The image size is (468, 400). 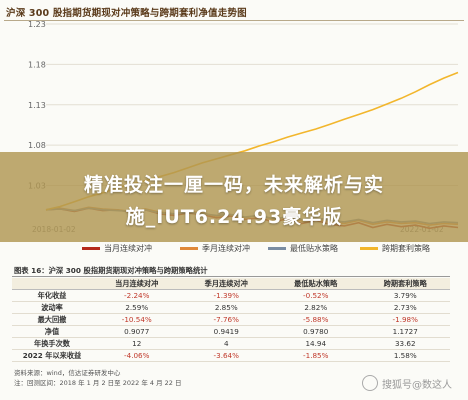 What do you see at coordinates (316, 307) in the screenshot?
I see `table-cell: 2.82%` at bounding box center [316, 307].